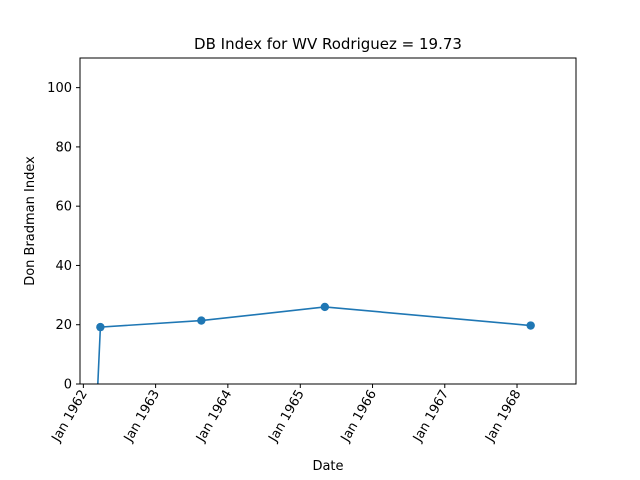 Image resolution: width=640 pixels, height=480 pixels. I want to click on y-tick-label: 60, so click(63, 207).